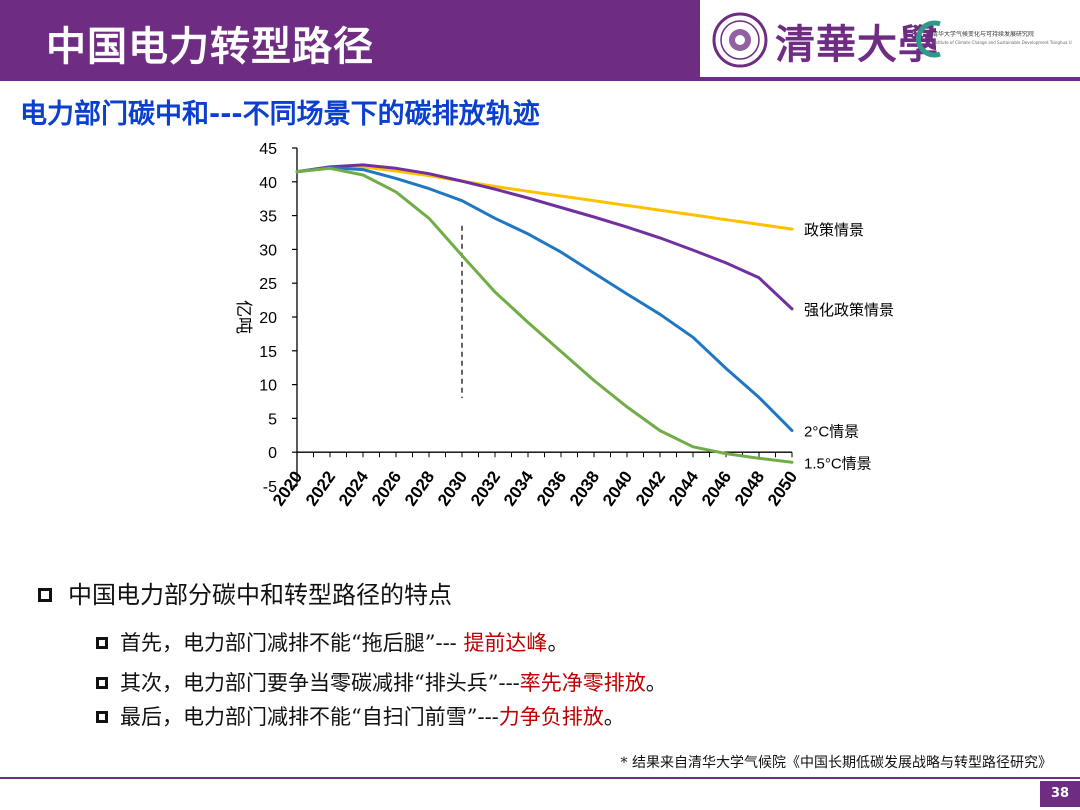 The width and height of the screenshot is (1080, 810). What do you see at coordinates (983, 34) in the screenshot?
I see `institute-name: 清华大学气候变化与可持续发展研究院` at bounding box center [983, 34].